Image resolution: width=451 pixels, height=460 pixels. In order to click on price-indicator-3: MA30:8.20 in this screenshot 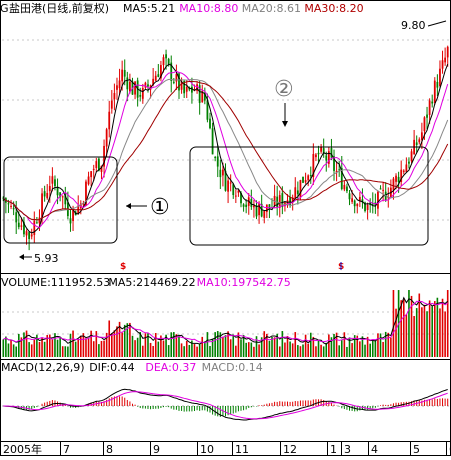, I will do `click(333, 8)`.